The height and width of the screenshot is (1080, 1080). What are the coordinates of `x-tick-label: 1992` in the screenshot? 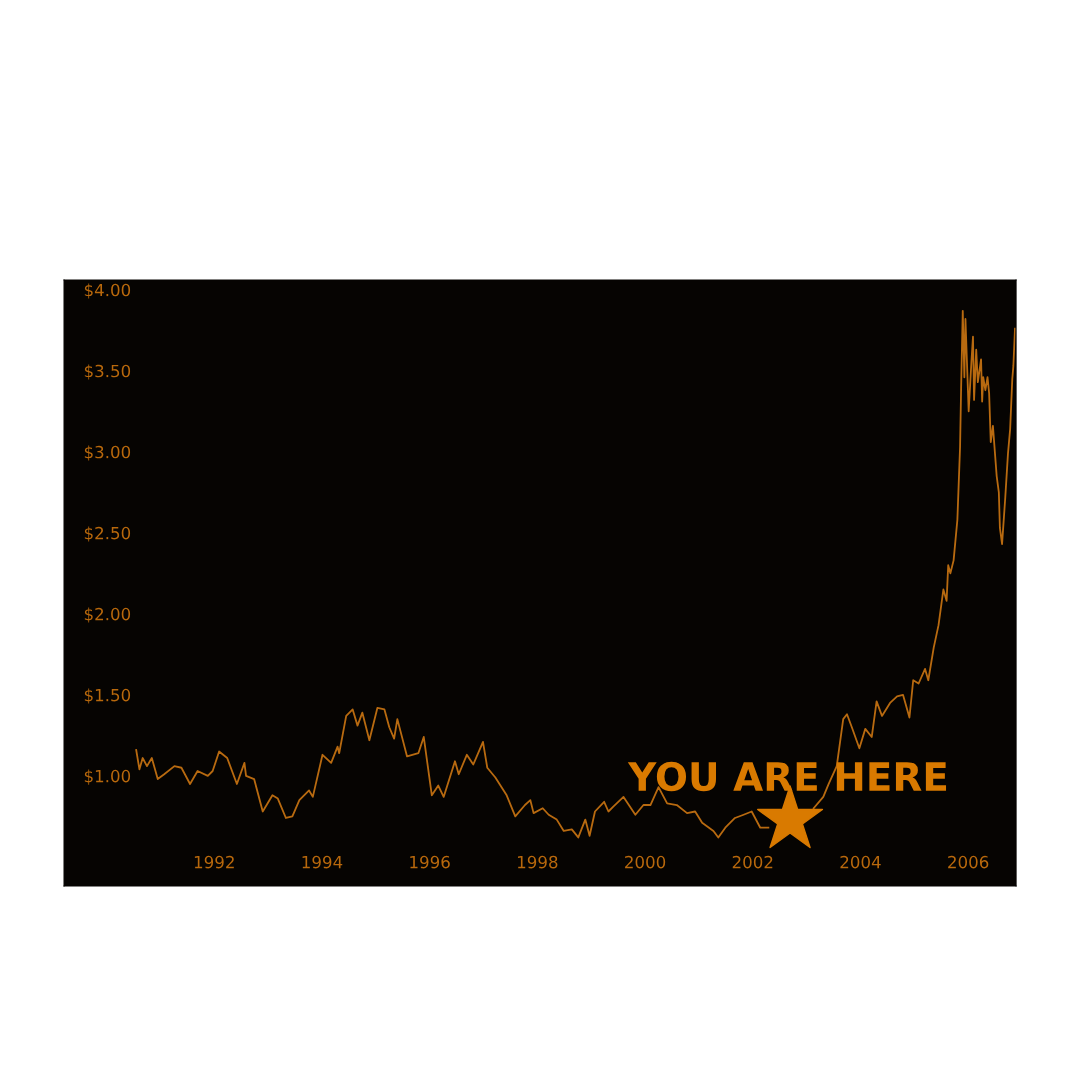 It's located at (214, 862).